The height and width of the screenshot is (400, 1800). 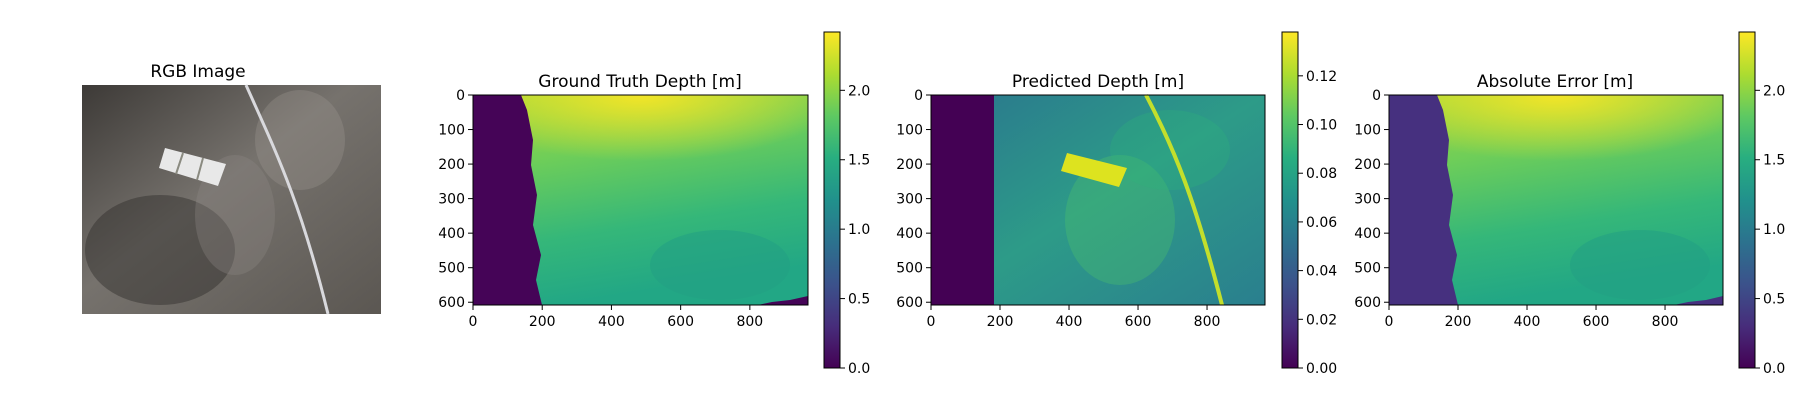 I want to click on y-tick-label-absolute-error: 200, so click(x=1367, y=165).